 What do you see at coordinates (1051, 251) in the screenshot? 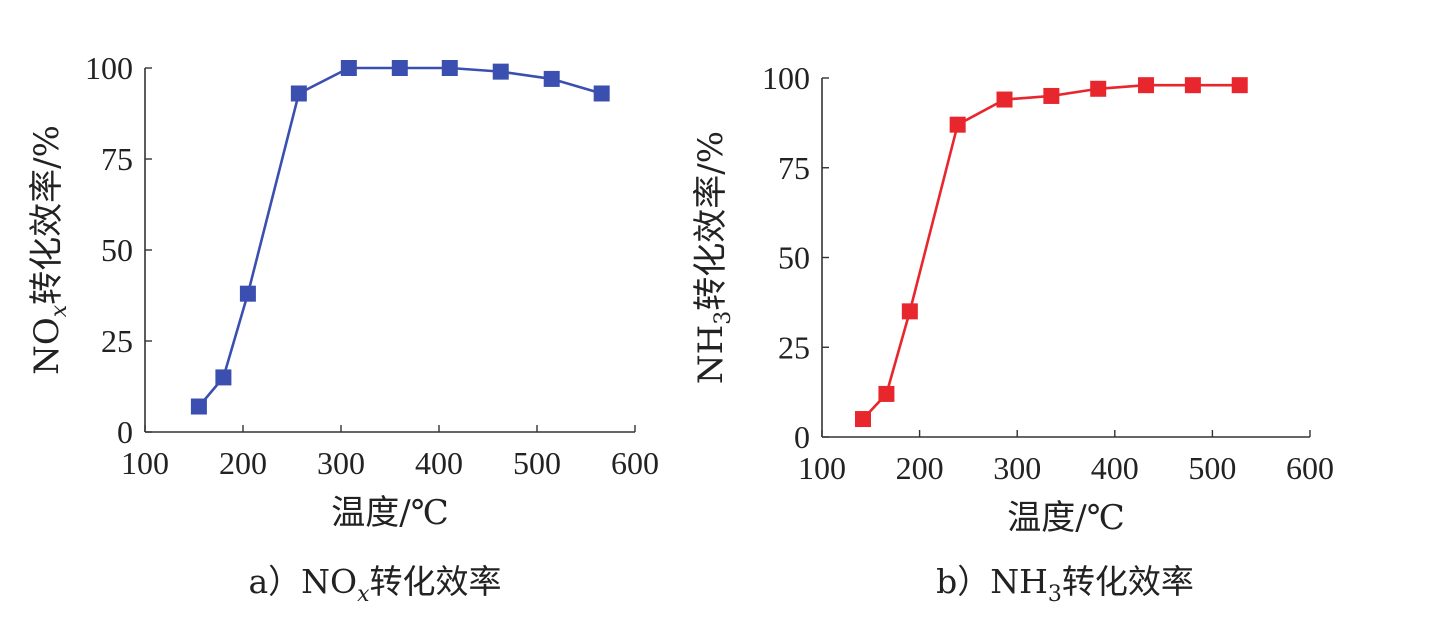
I see `series-line` at bounding box center [1051, 251].